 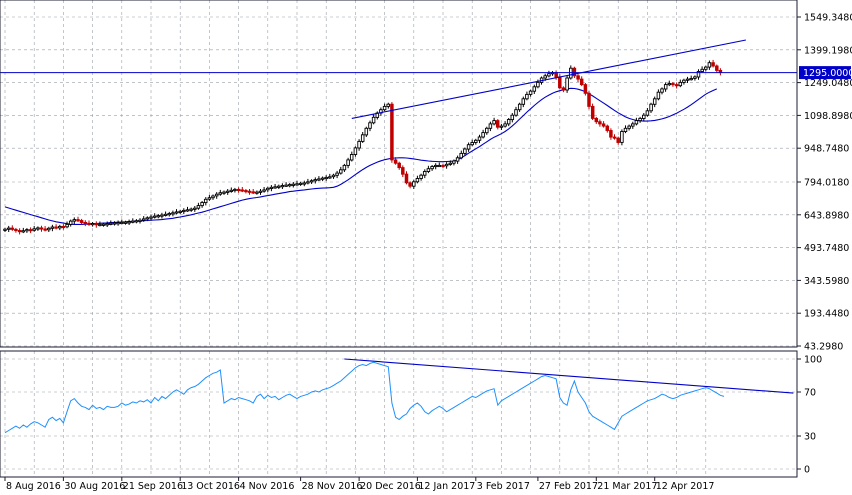 What do you see at coordinates (826, 281) in the screenshot?
I see `price-y-tick-label: 343.5980` at bounding box center [826, 281].